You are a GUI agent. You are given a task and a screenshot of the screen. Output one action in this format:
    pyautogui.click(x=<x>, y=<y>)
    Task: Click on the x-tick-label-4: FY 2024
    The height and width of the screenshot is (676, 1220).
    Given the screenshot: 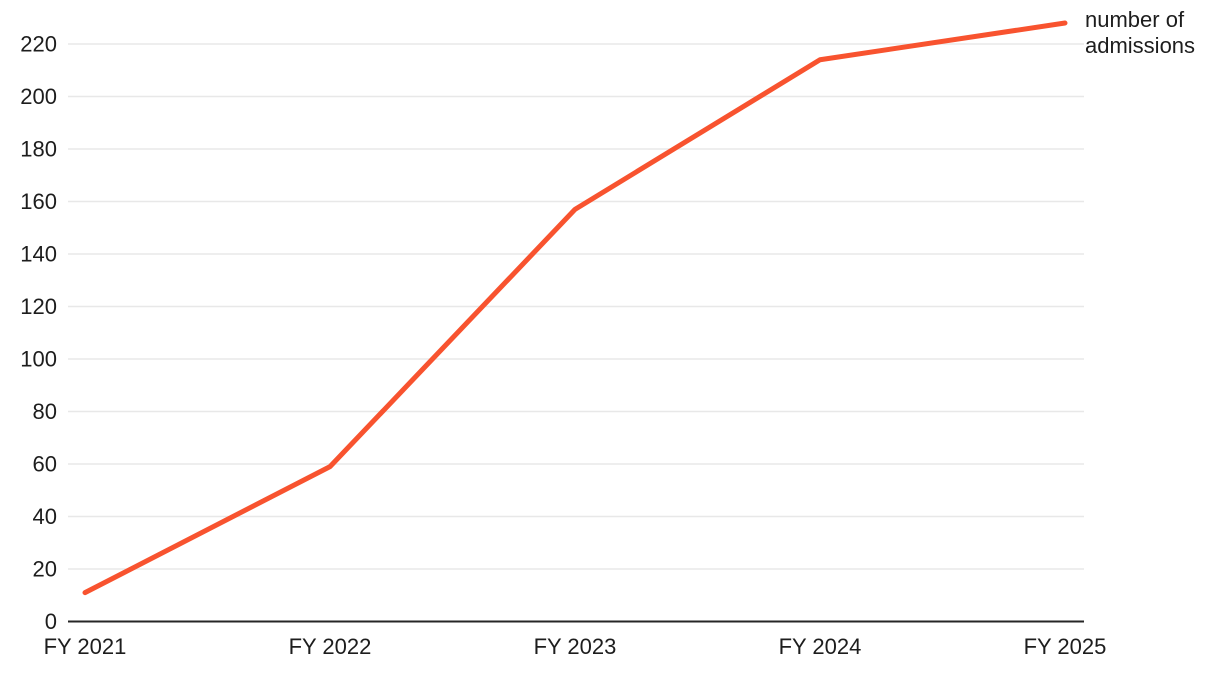 What is the action you would take?
    pyautogui.click(x=820, y=646)
    